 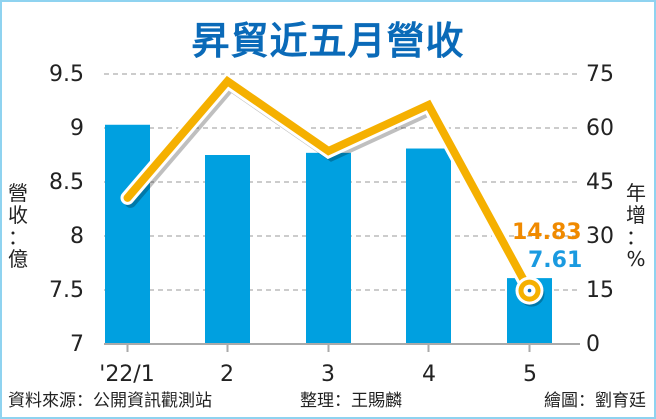 I want to click on label-char: 億, so click(x=18, y=259).